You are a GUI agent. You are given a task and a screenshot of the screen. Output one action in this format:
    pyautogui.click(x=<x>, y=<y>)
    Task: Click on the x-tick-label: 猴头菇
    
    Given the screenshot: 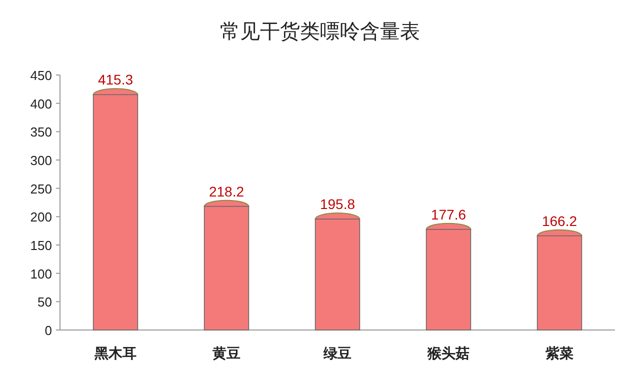 What is the action you would take?
    pyautogui.click(x=448, y=354)
    